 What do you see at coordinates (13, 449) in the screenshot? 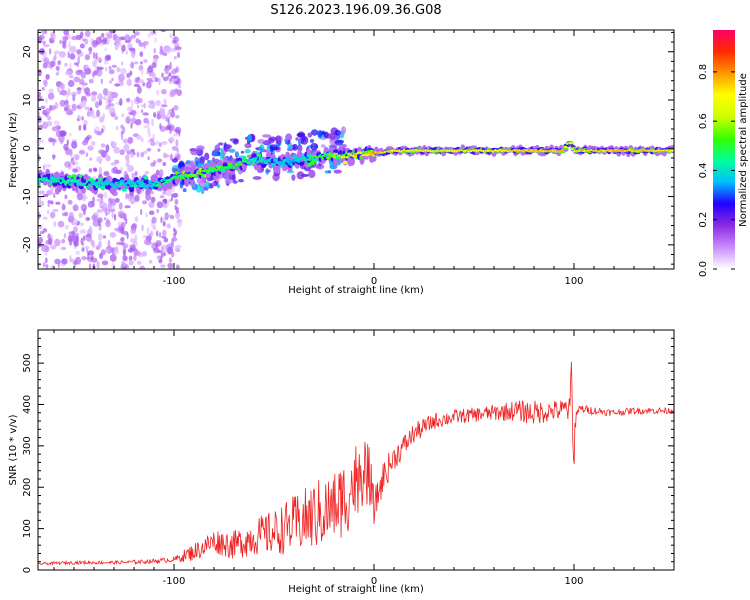
I see `snr-ylabel: SNR (10 * v/v)` at bounding box center [13, 449].